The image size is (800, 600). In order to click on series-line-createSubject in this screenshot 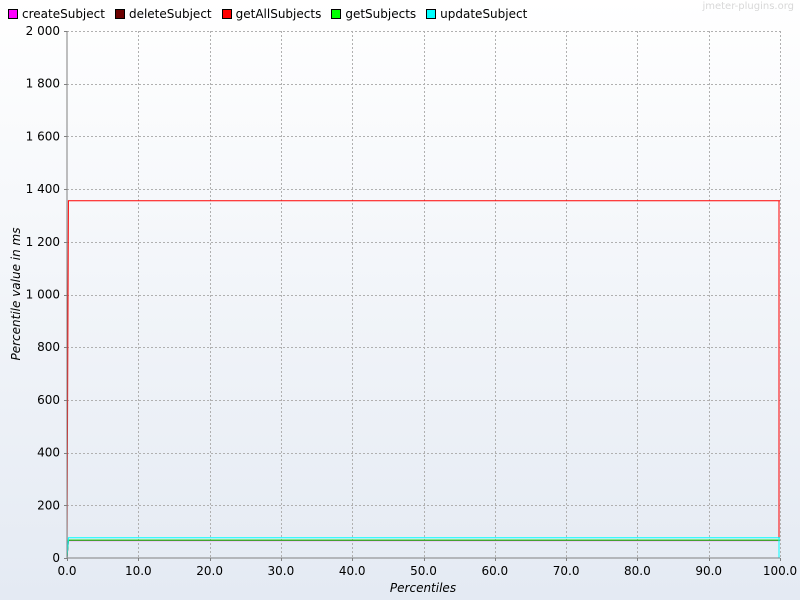, I will do `click(423, 549)`.